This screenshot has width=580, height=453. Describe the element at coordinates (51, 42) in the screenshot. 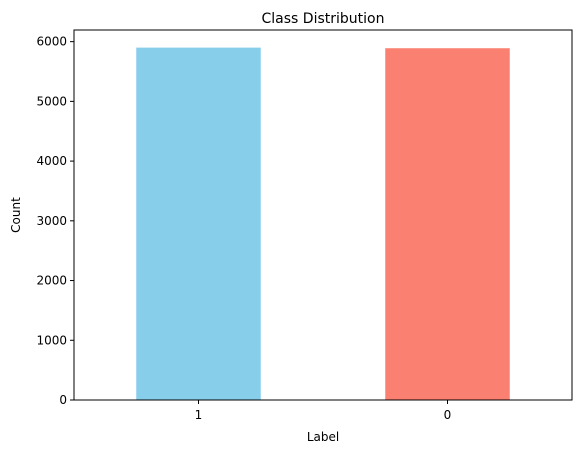

I see `y-tick-label: 6000` at that location.